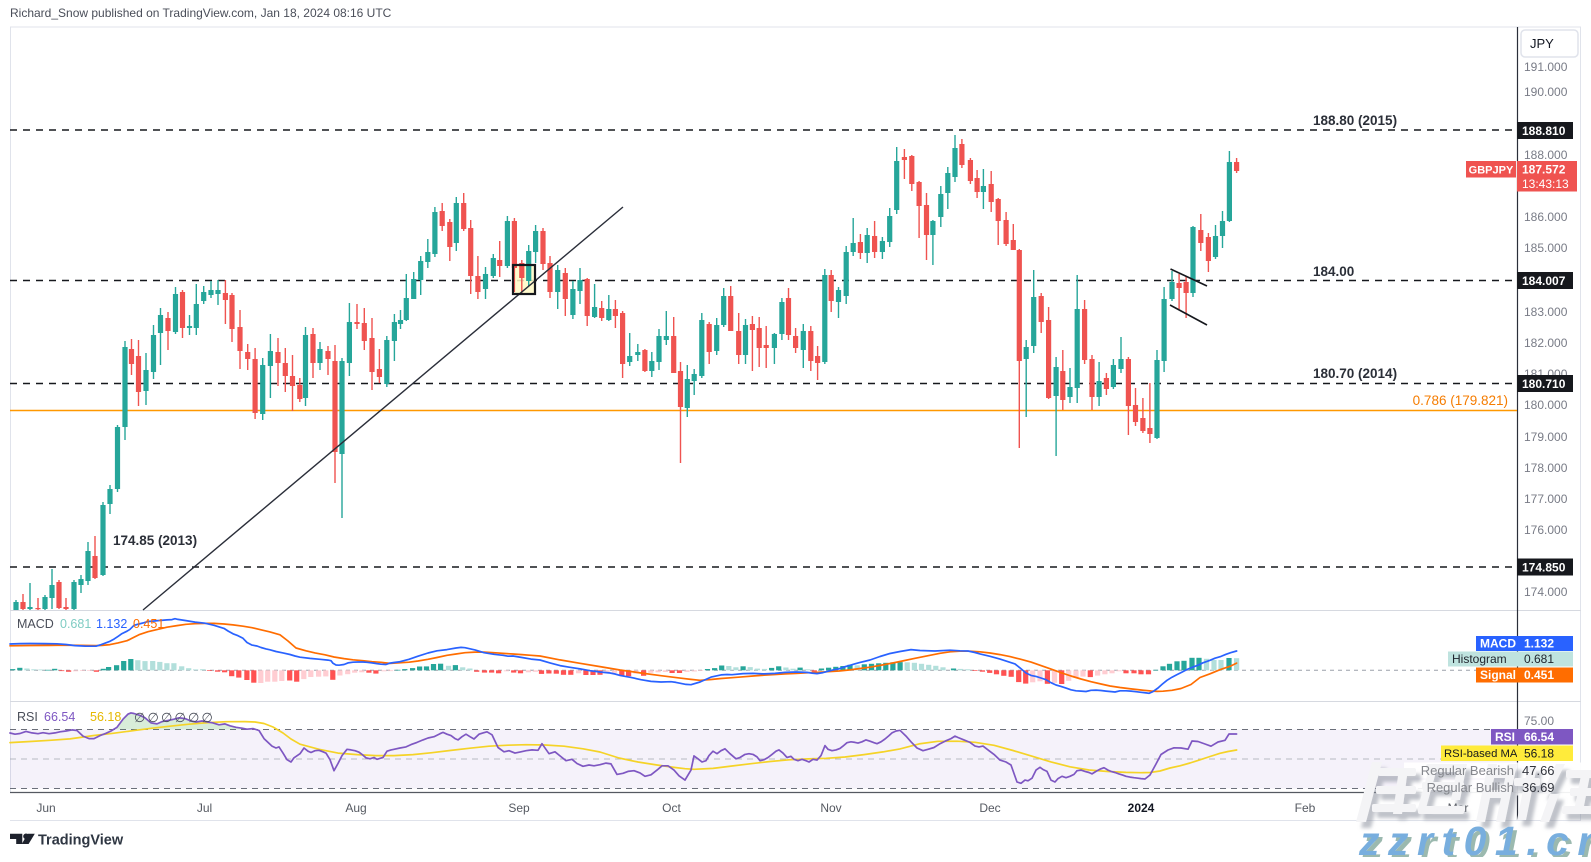 This screenshot has height=862, width=1591. Describe the element at coordinates (1546, 499) in the screenshot. I see `svg-text: 177.000` at that location.